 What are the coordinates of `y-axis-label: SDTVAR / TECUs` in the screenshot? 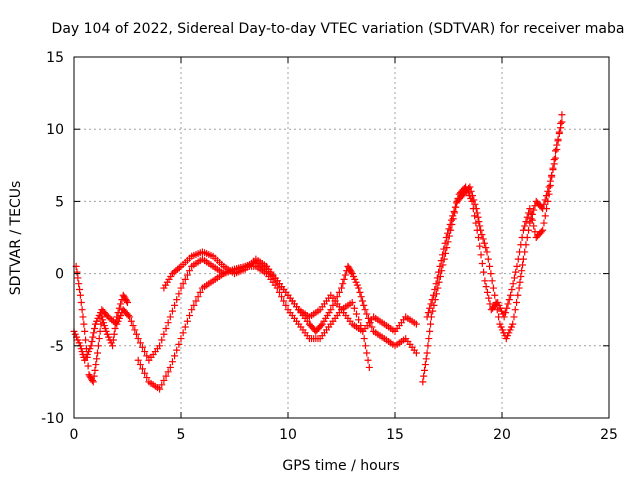 It's located at (16, 238).